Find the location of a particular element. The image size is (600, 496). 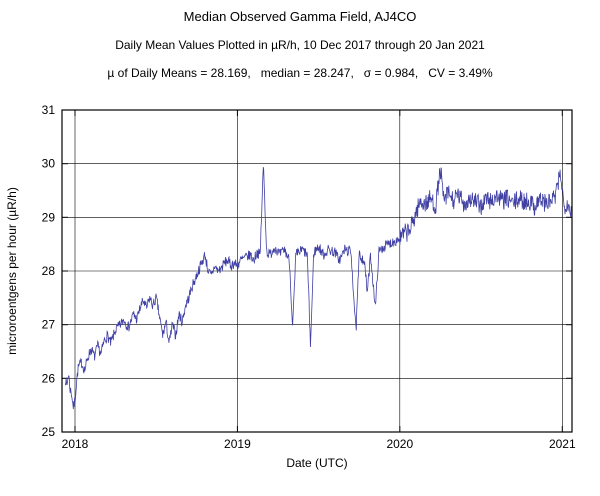

x-tick-label: 2020 is located at coordinates (399, 444).